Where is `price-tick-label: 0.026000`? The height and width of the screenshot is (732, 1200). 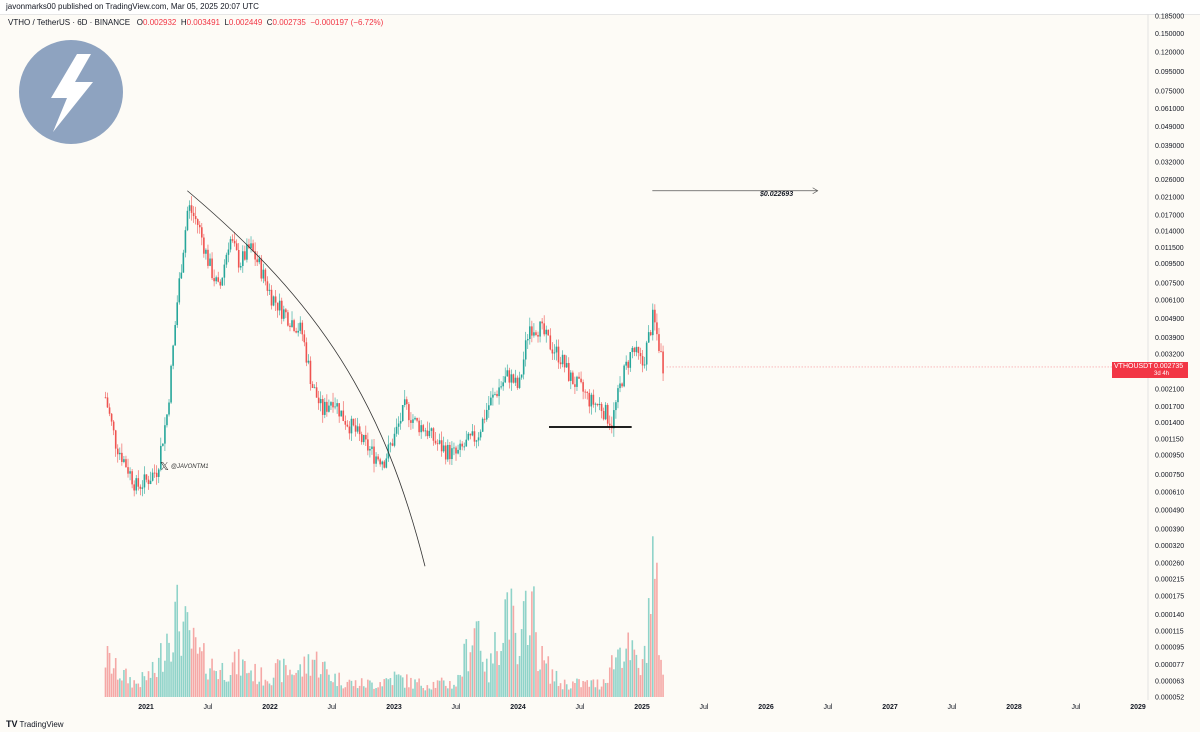 price-tick-label: 0.026000 is located at coordinates (1169, 180).